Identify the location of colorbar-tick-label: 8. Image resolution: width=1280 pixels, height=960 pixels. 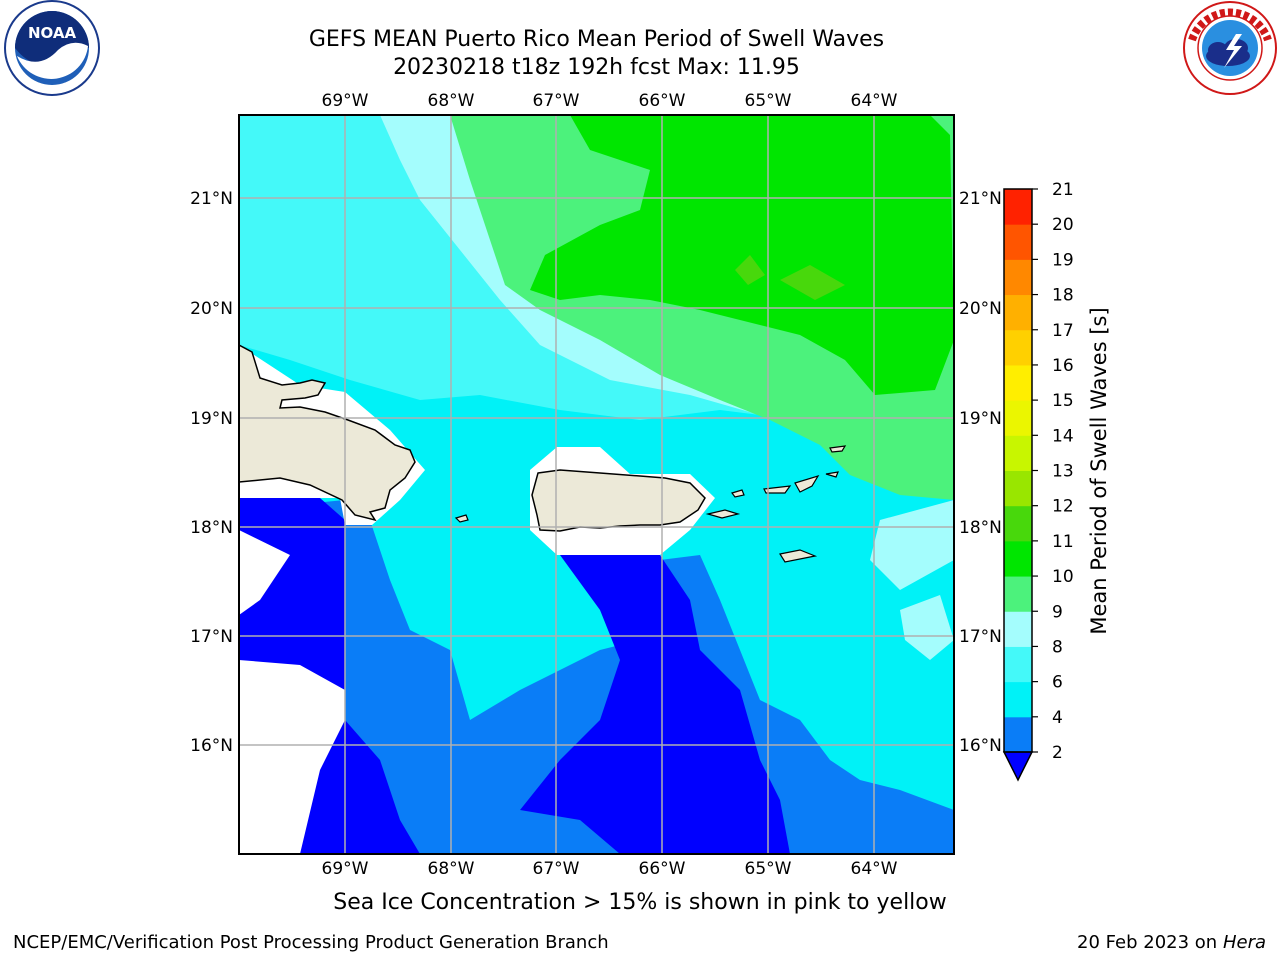
(1057, 647).